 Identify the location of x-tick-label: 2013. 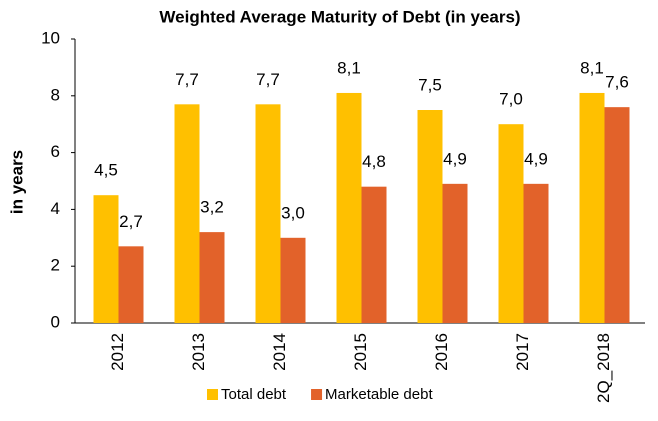
(198, 352).